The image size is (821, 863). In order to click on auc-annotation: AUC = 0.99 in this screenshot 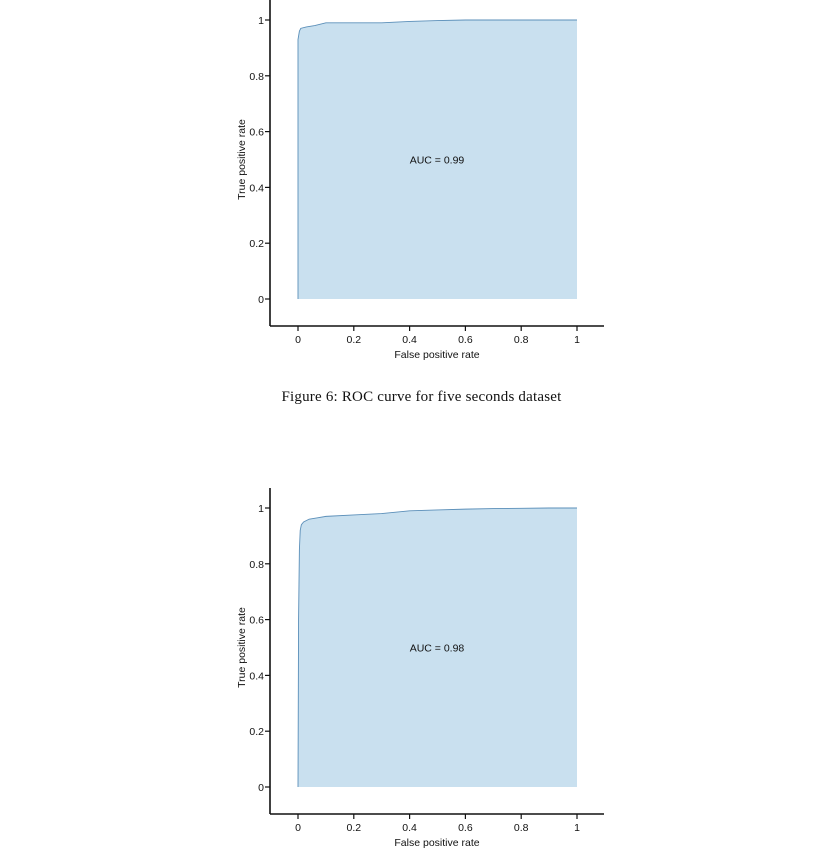, I will do `click(437, 161)`.